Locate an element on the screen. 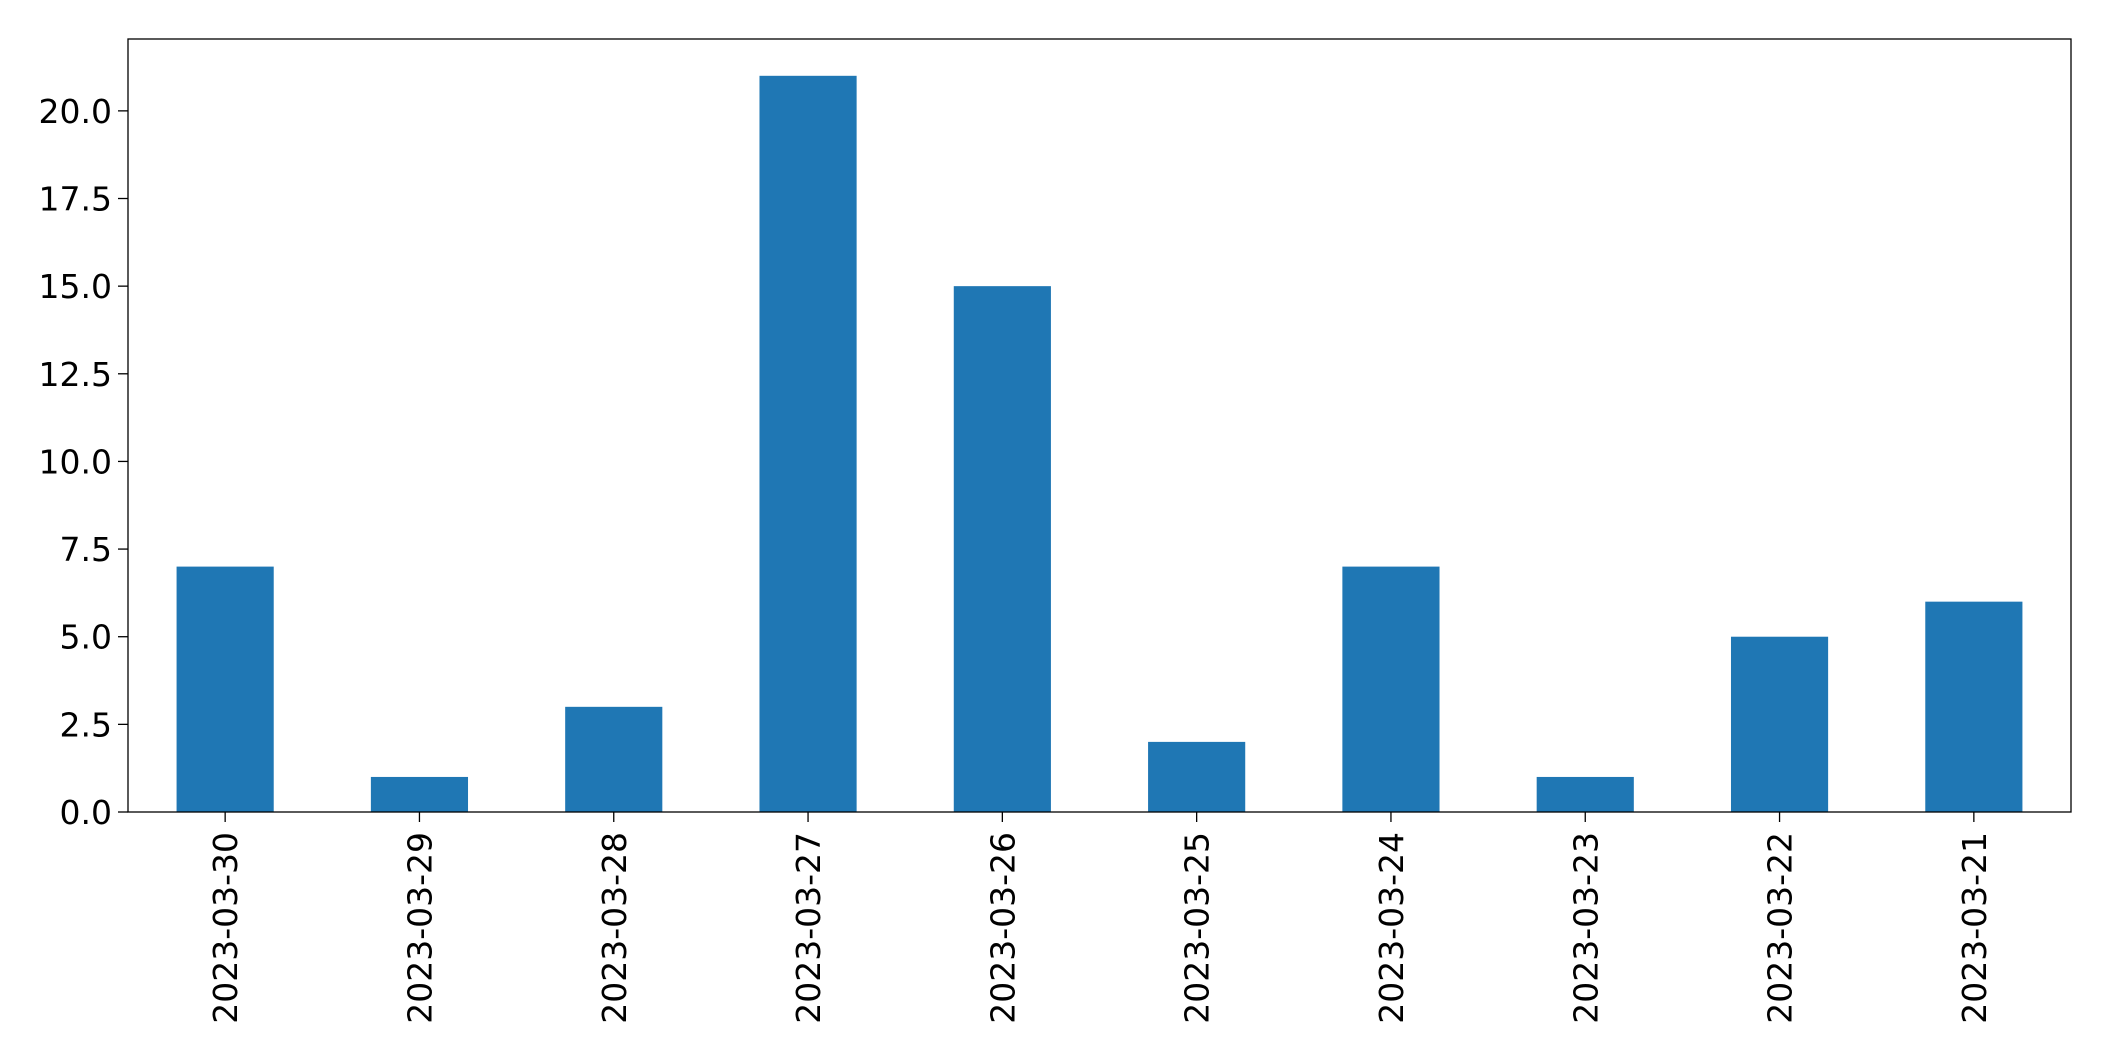 The width and height of the screenshot is (2104, 1061). x-tick-label: 2023-03-28 is located at coordinates (614, 928).